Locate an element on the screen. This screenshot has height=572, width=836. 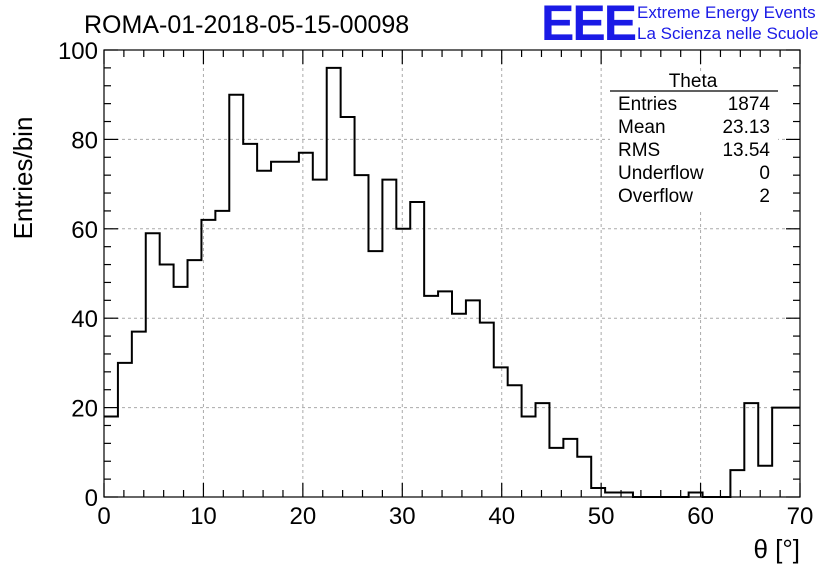
stats-box-background is located at coordinates (694, 141).